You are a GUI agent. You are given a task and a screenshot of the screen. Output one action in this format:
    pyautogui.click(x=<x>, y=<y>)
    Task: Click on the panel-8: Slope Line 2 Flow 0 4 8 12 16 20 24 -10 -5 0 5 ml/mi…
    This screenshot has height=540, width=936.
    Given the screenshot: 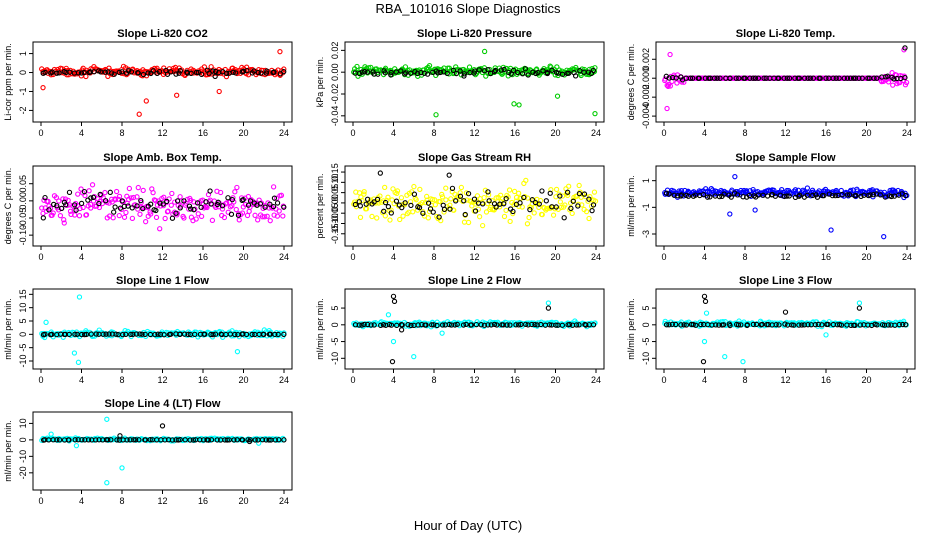 What is the action you would take?
    pyautogui.click(x=460, y=330)
    